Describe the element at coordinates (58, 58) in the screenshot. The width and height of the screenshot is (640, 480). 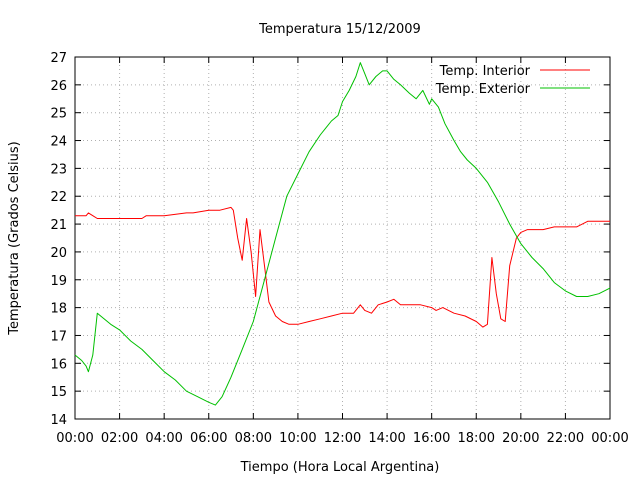
I see `y-tick-label: 27` at that location.